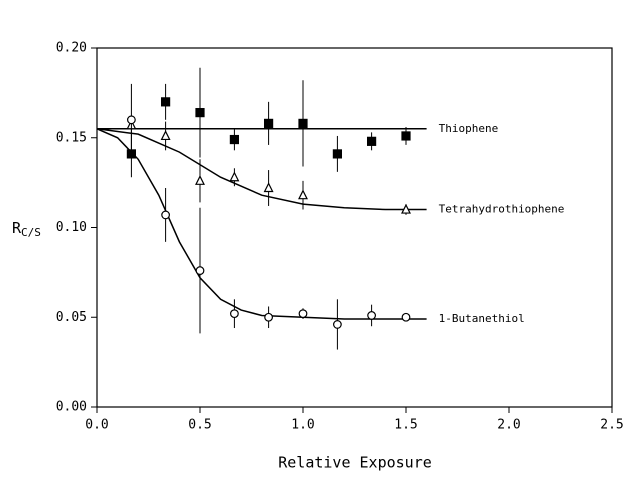 The height and width of the screenshot is (479, 637). I want to click on y-tick-label: 0.05, so click(71, 317).